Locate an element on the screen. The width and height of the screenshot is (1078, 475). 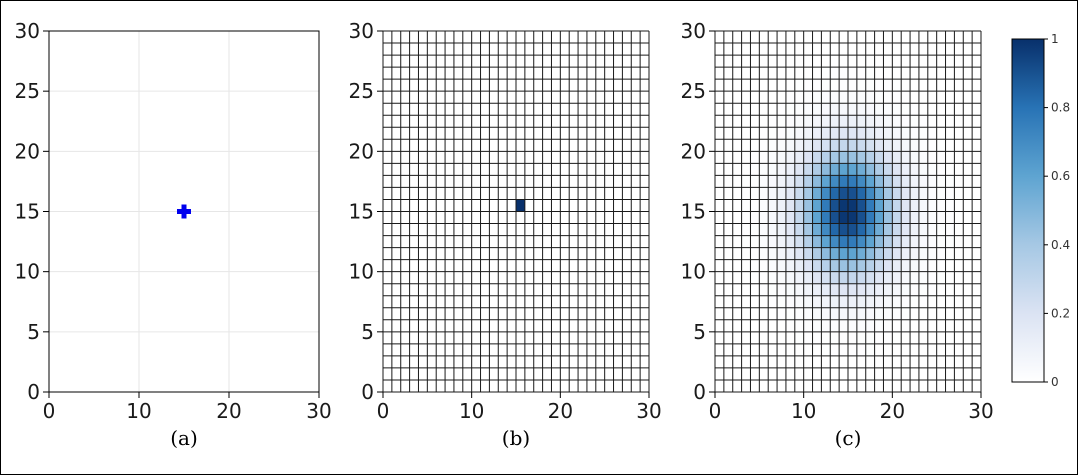
panel-c-y-tick-label: 25 is located at coordinates (693, 91).